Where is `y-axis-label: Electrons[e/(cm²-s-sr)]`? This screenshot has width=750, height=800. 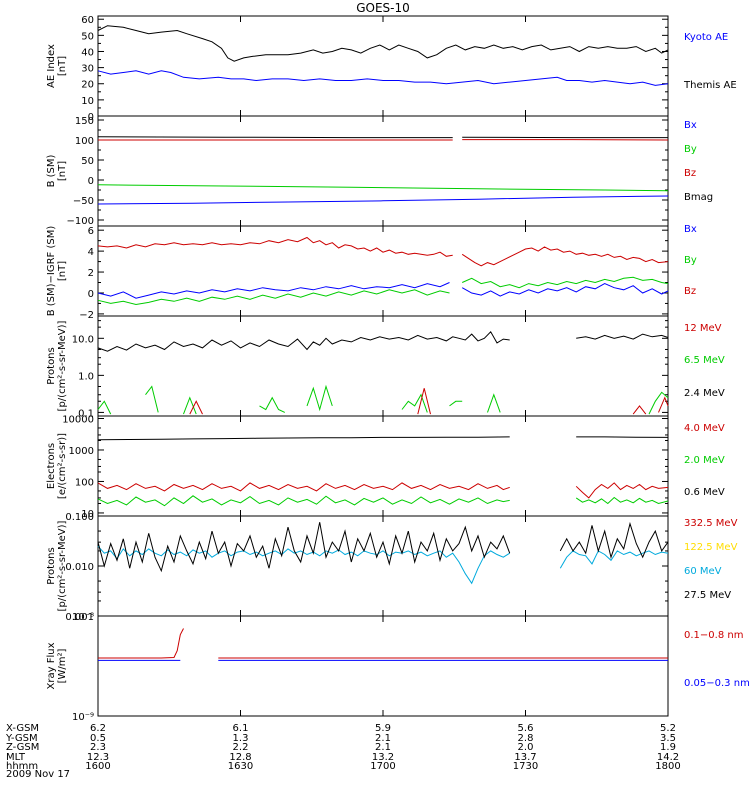
y-axis-label: Electrons[e/(cm²-s-sr)] is located at coordinates (57, 466).